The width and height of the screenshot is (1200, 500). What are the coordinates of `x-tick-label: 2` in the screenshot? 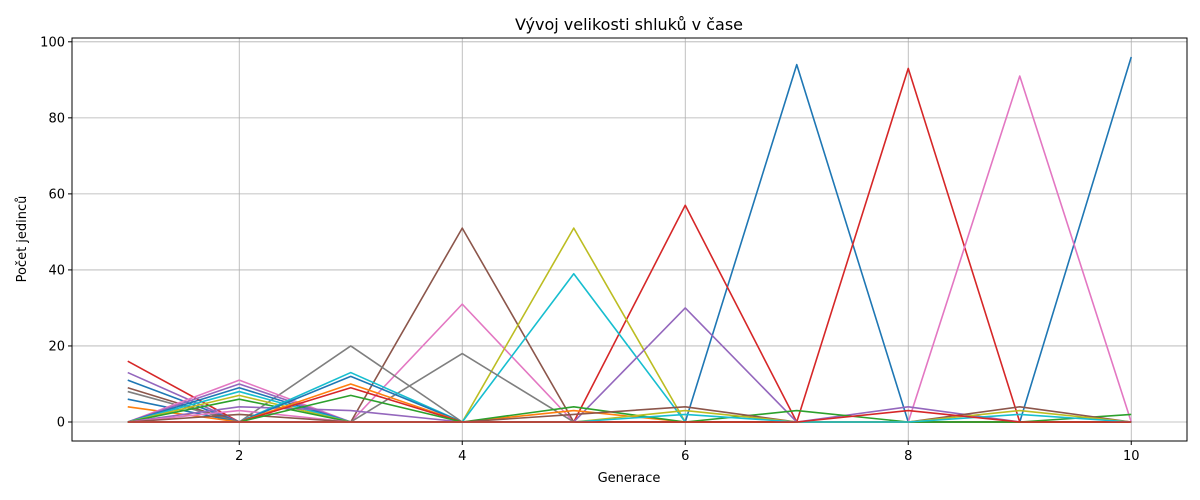 It's located at (239, 456).